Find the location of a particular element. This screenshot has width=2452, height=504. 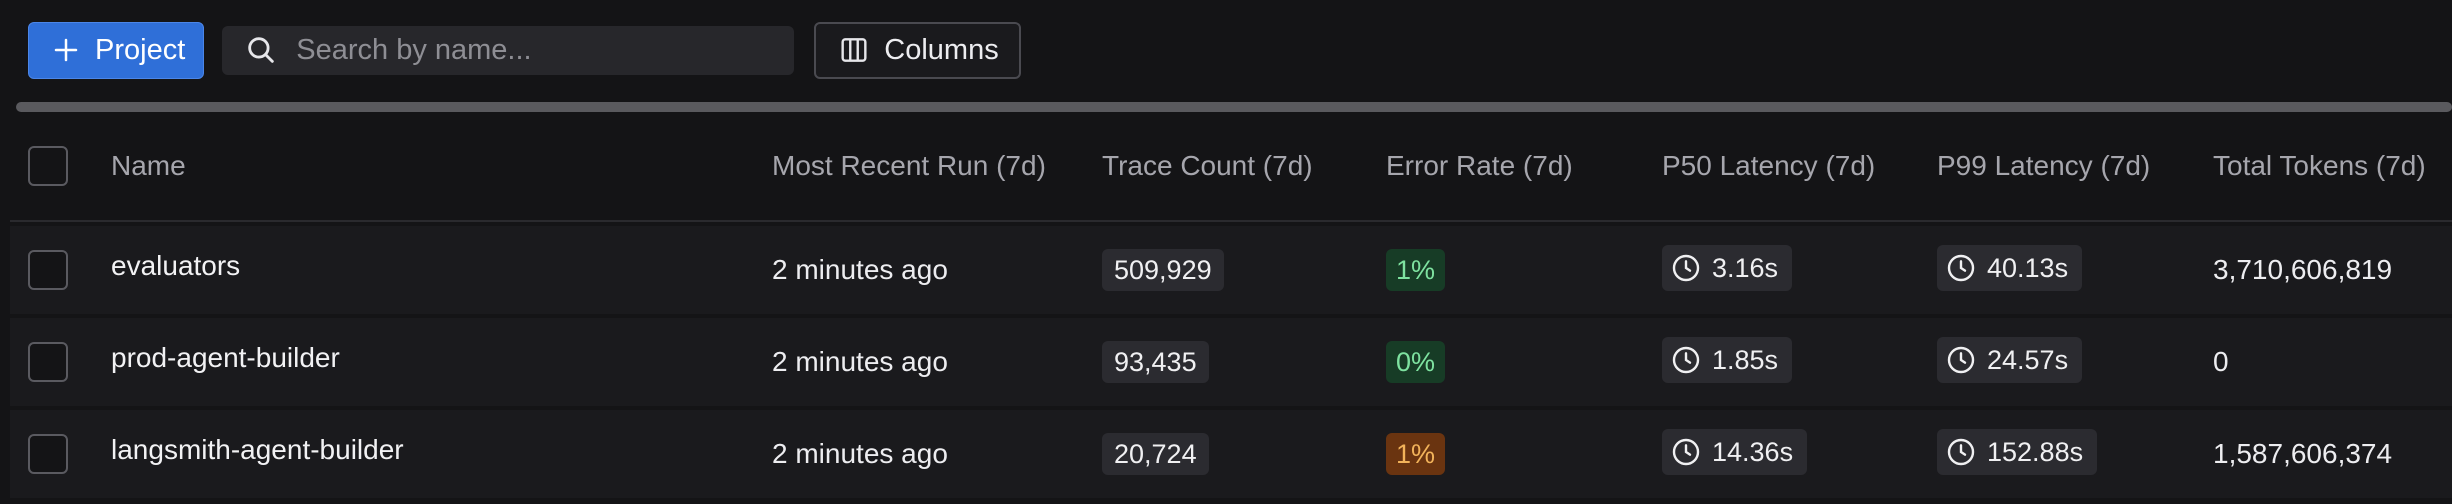

total-tokens: 3,710,606,819 is located at coordinates (2303, 269).